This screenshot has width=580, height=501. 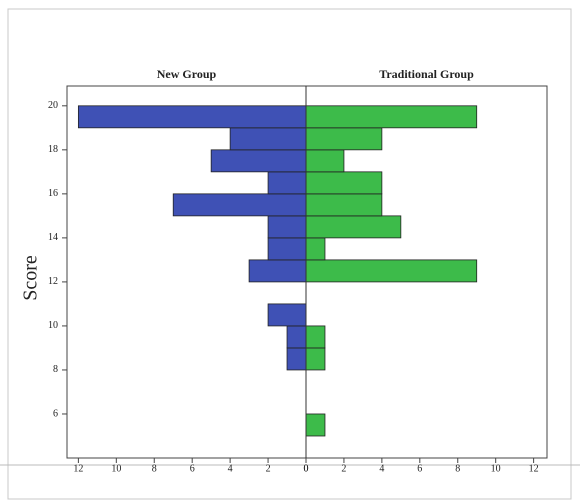 I want to click on y-tick-label: 20, so click(x=53, y=105).